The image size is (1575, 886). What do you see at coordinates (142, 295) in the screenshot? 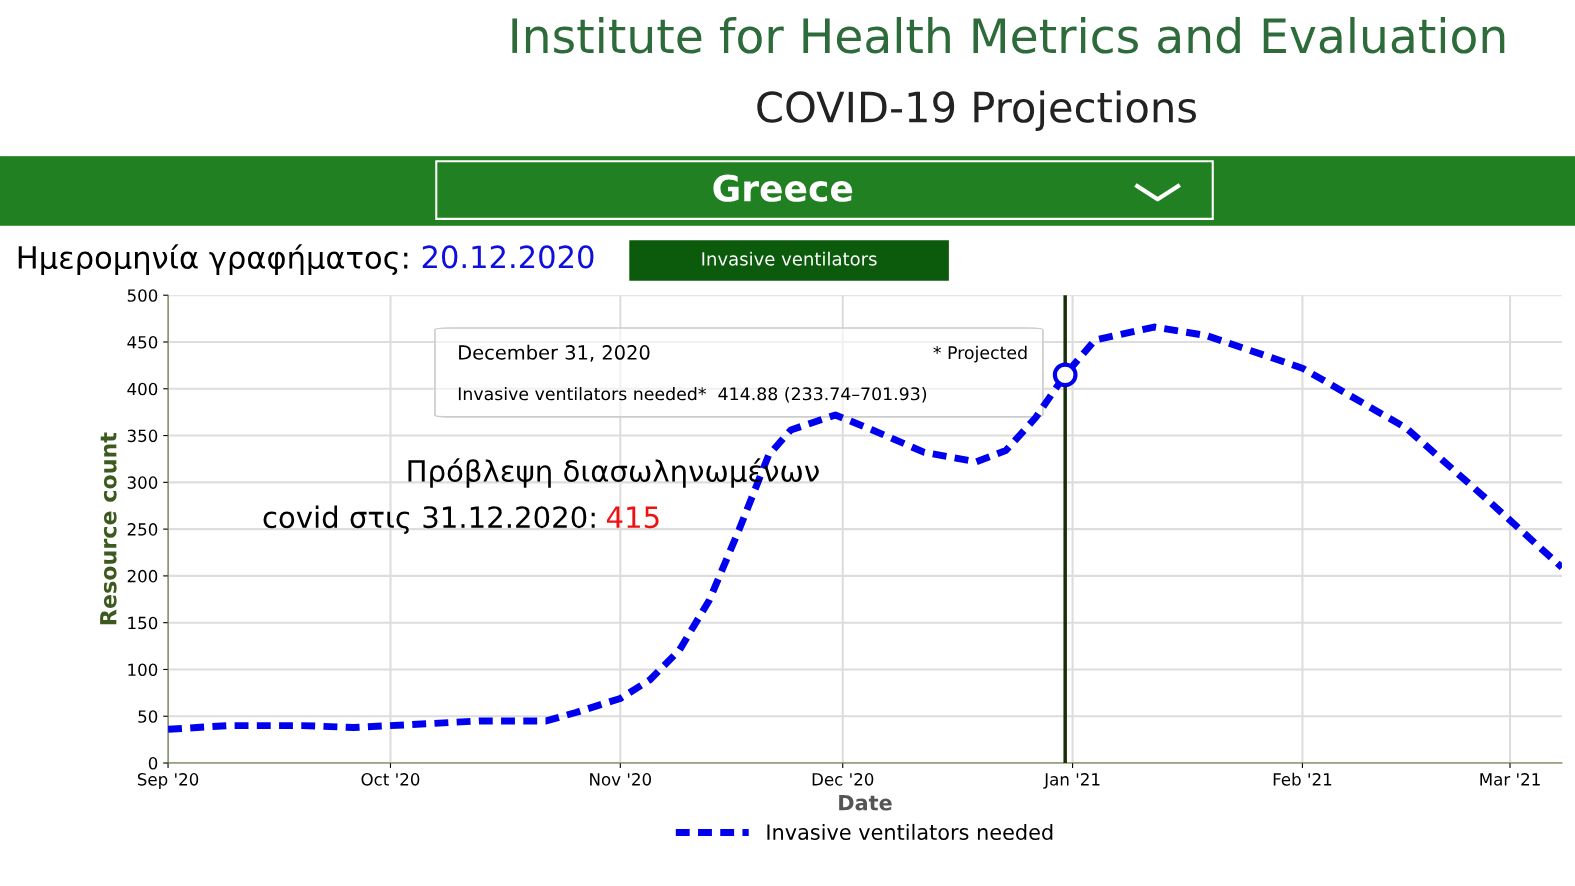
I see `y-tick-label: 500` at bounding box center [142, 295].